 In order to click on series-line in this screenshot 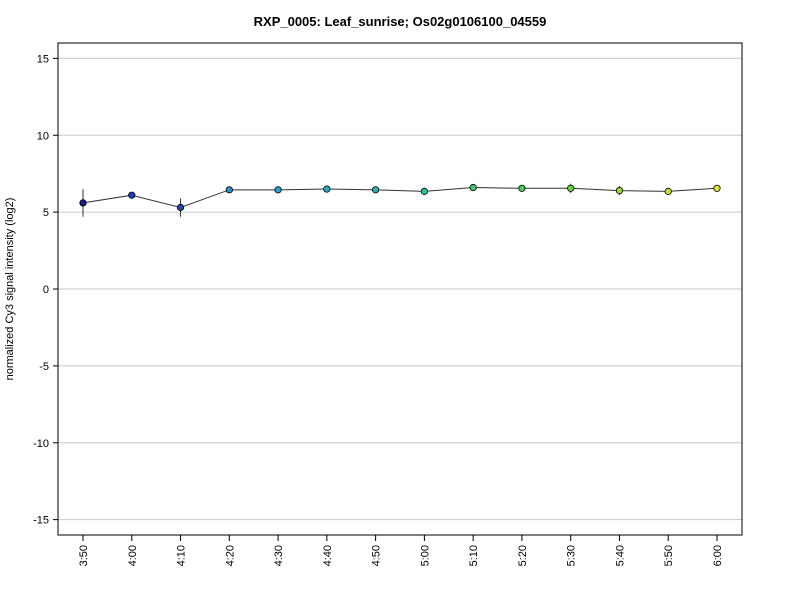, I will do `click(400, 198)`.